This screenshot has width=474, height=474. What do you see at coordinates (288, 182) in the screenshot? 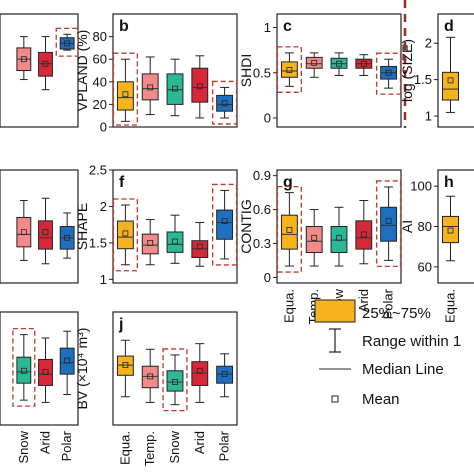
I see `panel-letter: g` at bounding box center [288, 182].